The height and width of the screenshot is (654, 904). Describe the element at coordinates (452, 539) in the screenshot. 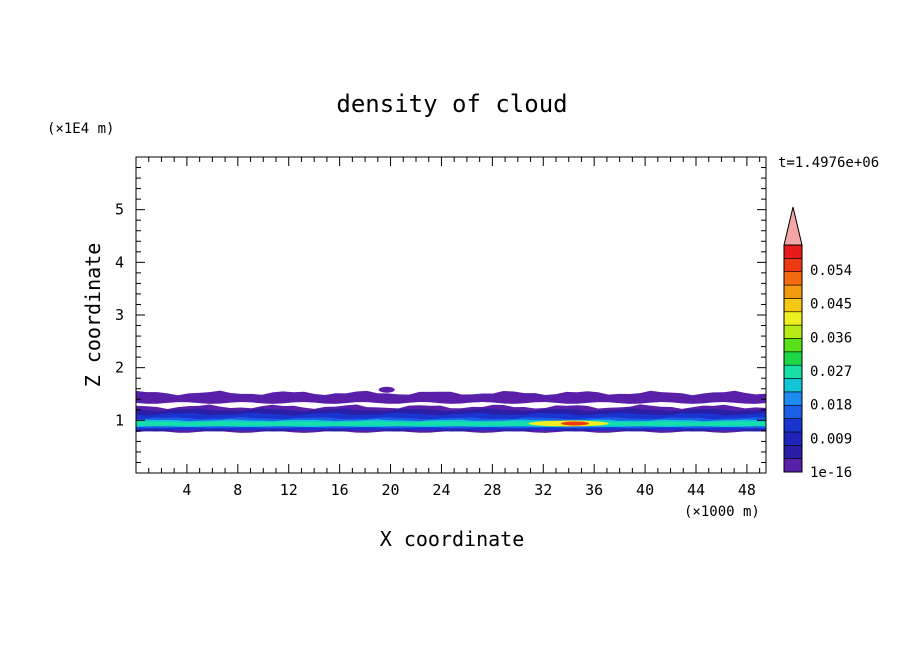

I see `x-axis-label: X coordinate` at that location.